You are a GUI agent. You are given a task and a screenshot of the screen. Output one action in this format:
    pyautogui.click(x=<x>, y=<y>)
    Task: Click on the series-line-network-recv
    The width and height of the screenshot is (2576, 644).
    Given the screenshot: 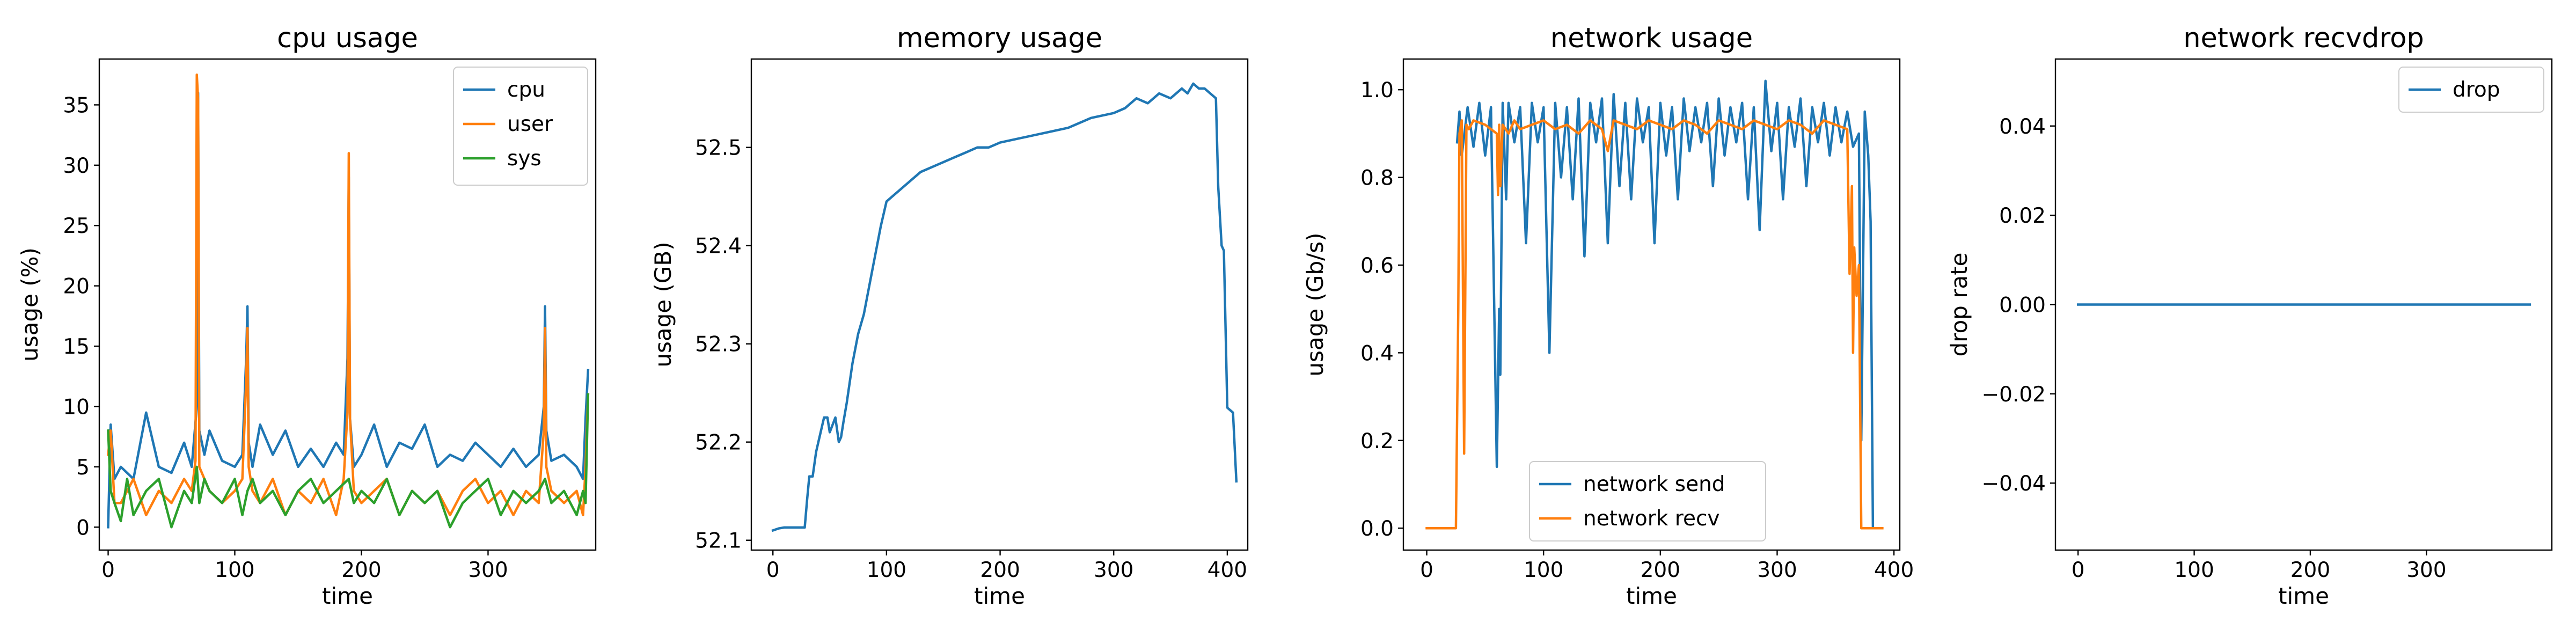 What is the action you would take?
    pyautogui.click(x=1654, y=324)
    